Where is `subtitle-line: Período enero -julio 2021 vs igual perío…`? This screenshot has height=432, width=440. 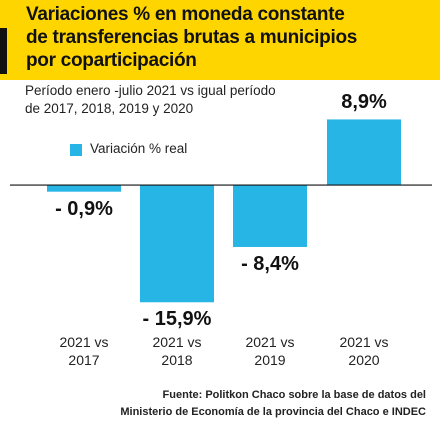 subtitle-line: Período enero -julio 2021 vs igual perío… is located at coordinates (150, 90).